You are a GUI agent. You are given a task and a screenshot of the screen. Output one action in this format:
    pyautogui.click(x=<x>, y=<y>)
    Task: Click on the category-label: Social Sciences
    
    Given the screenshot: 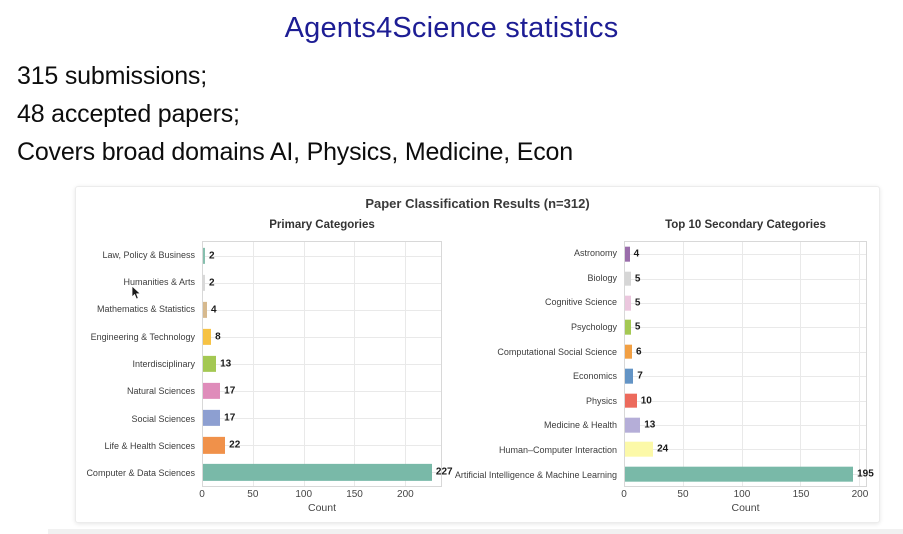 What is the action you would take?
    pyautogui.click(x=163, y=418)
    